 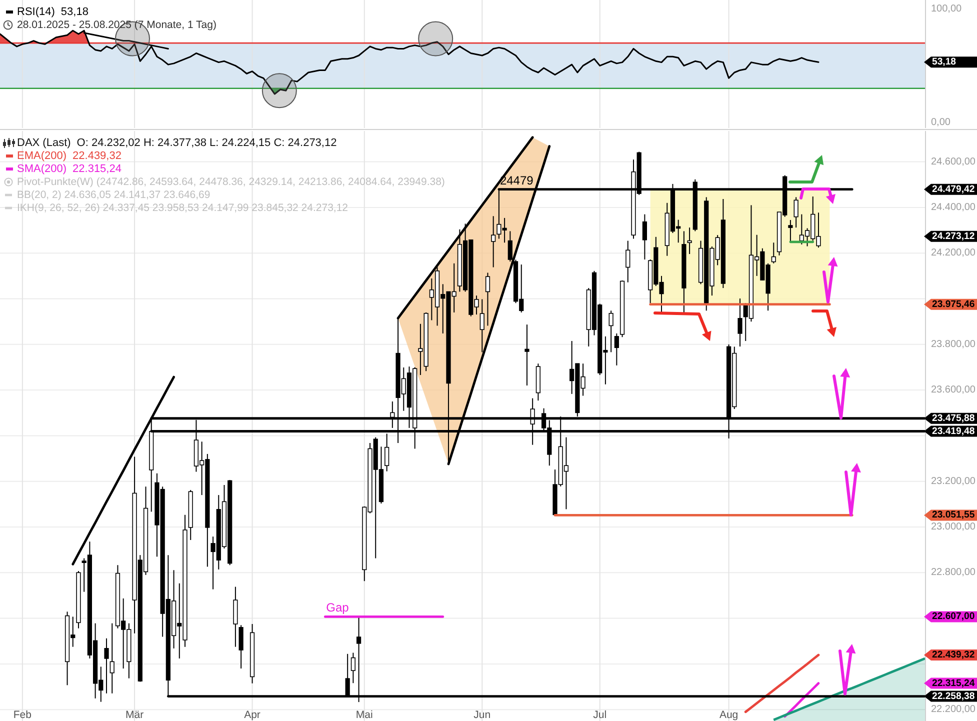 What do you see at coordinates (954, 683) in the screenshot?
I see `y2-tick-label: 22.315,24` at bounding box center [954, 683].